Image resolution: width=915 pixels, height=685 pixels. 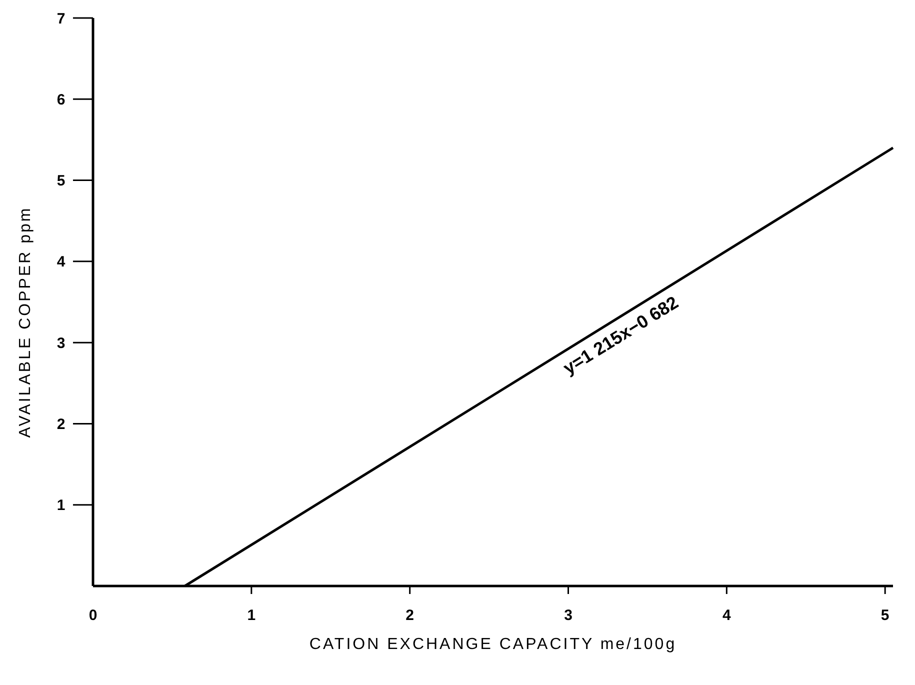 I want to click on y-axis-title: AVAILABLE COPPER ppm, so click(x=25, y=322).